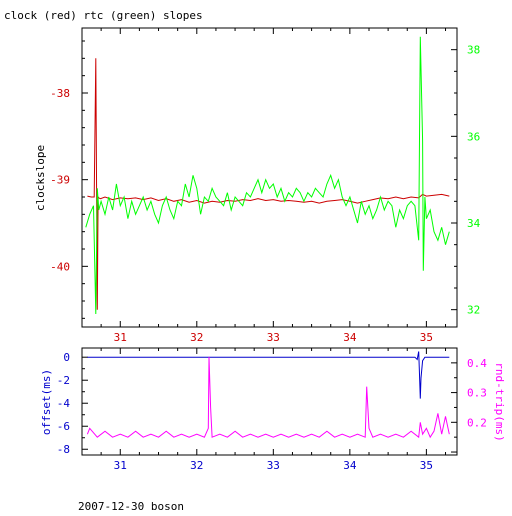  I want to click on bottom-ylabel-left: offset(ms), so click(46, 402).